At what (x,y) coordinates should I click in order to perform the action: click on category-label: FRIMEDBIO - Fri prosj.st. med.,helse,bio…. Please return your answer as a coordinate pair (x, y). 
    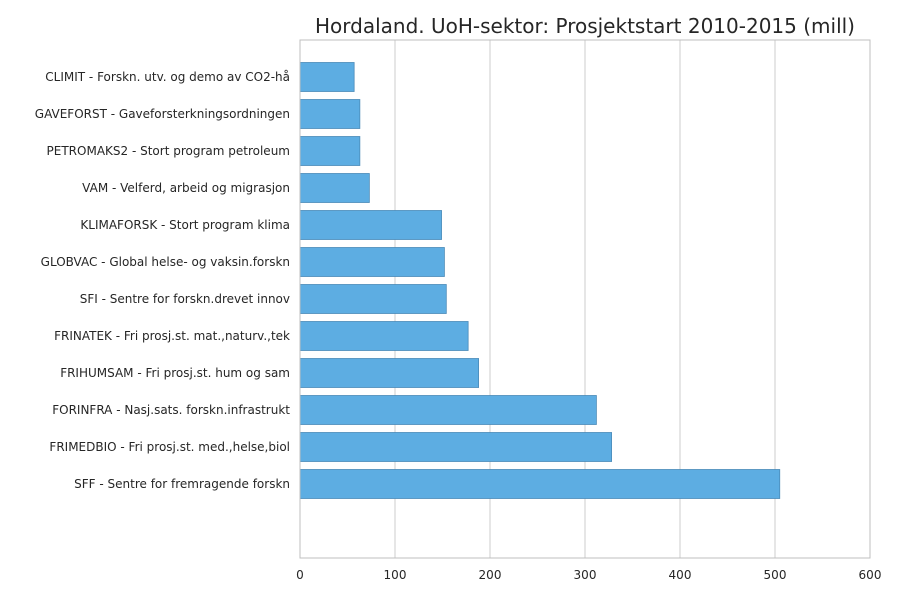
    Looking at the image, I should click on (169, 447).